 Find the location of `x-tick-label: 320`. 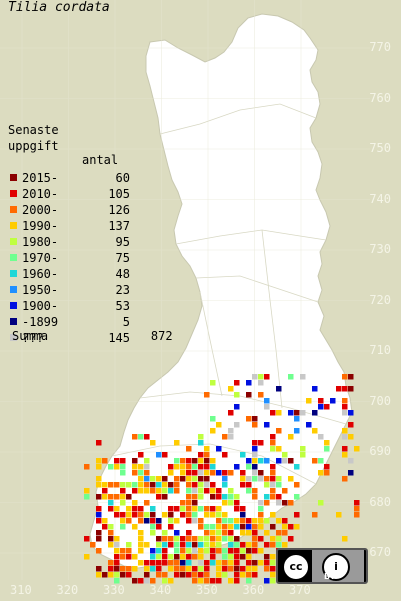

x-tick-label: 320 is located at coordinates (67, 590).